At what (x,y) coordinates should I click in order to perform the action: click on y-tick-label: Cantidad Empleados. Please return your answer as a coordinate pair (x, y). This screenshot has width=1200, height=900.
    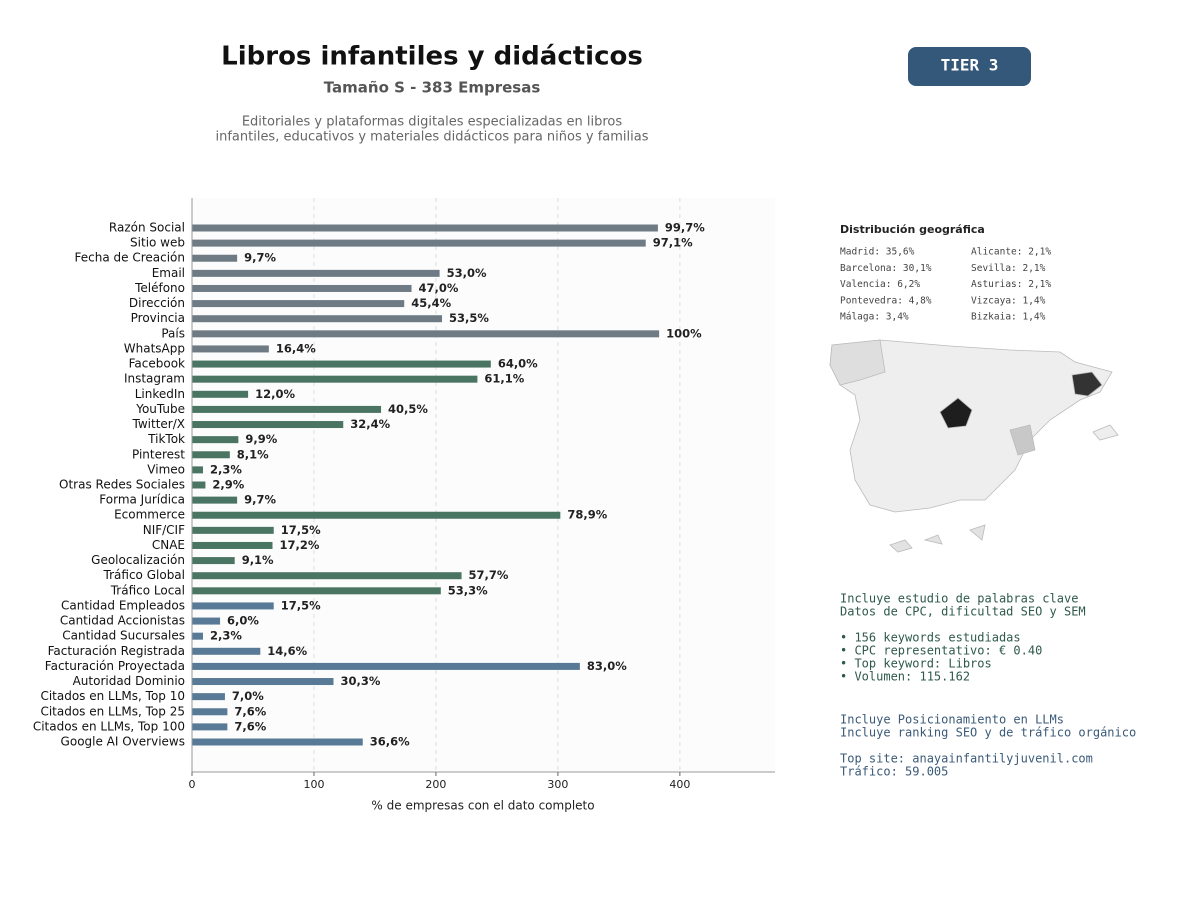
    Looking at the image, I should click on (123, 605).